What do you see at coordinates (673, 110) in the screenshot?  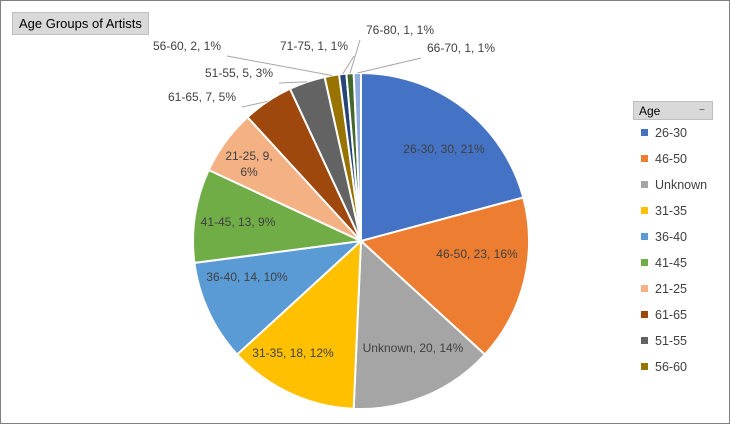 I see `legend-filter-button: Age −` at bounding box center [673, 110].